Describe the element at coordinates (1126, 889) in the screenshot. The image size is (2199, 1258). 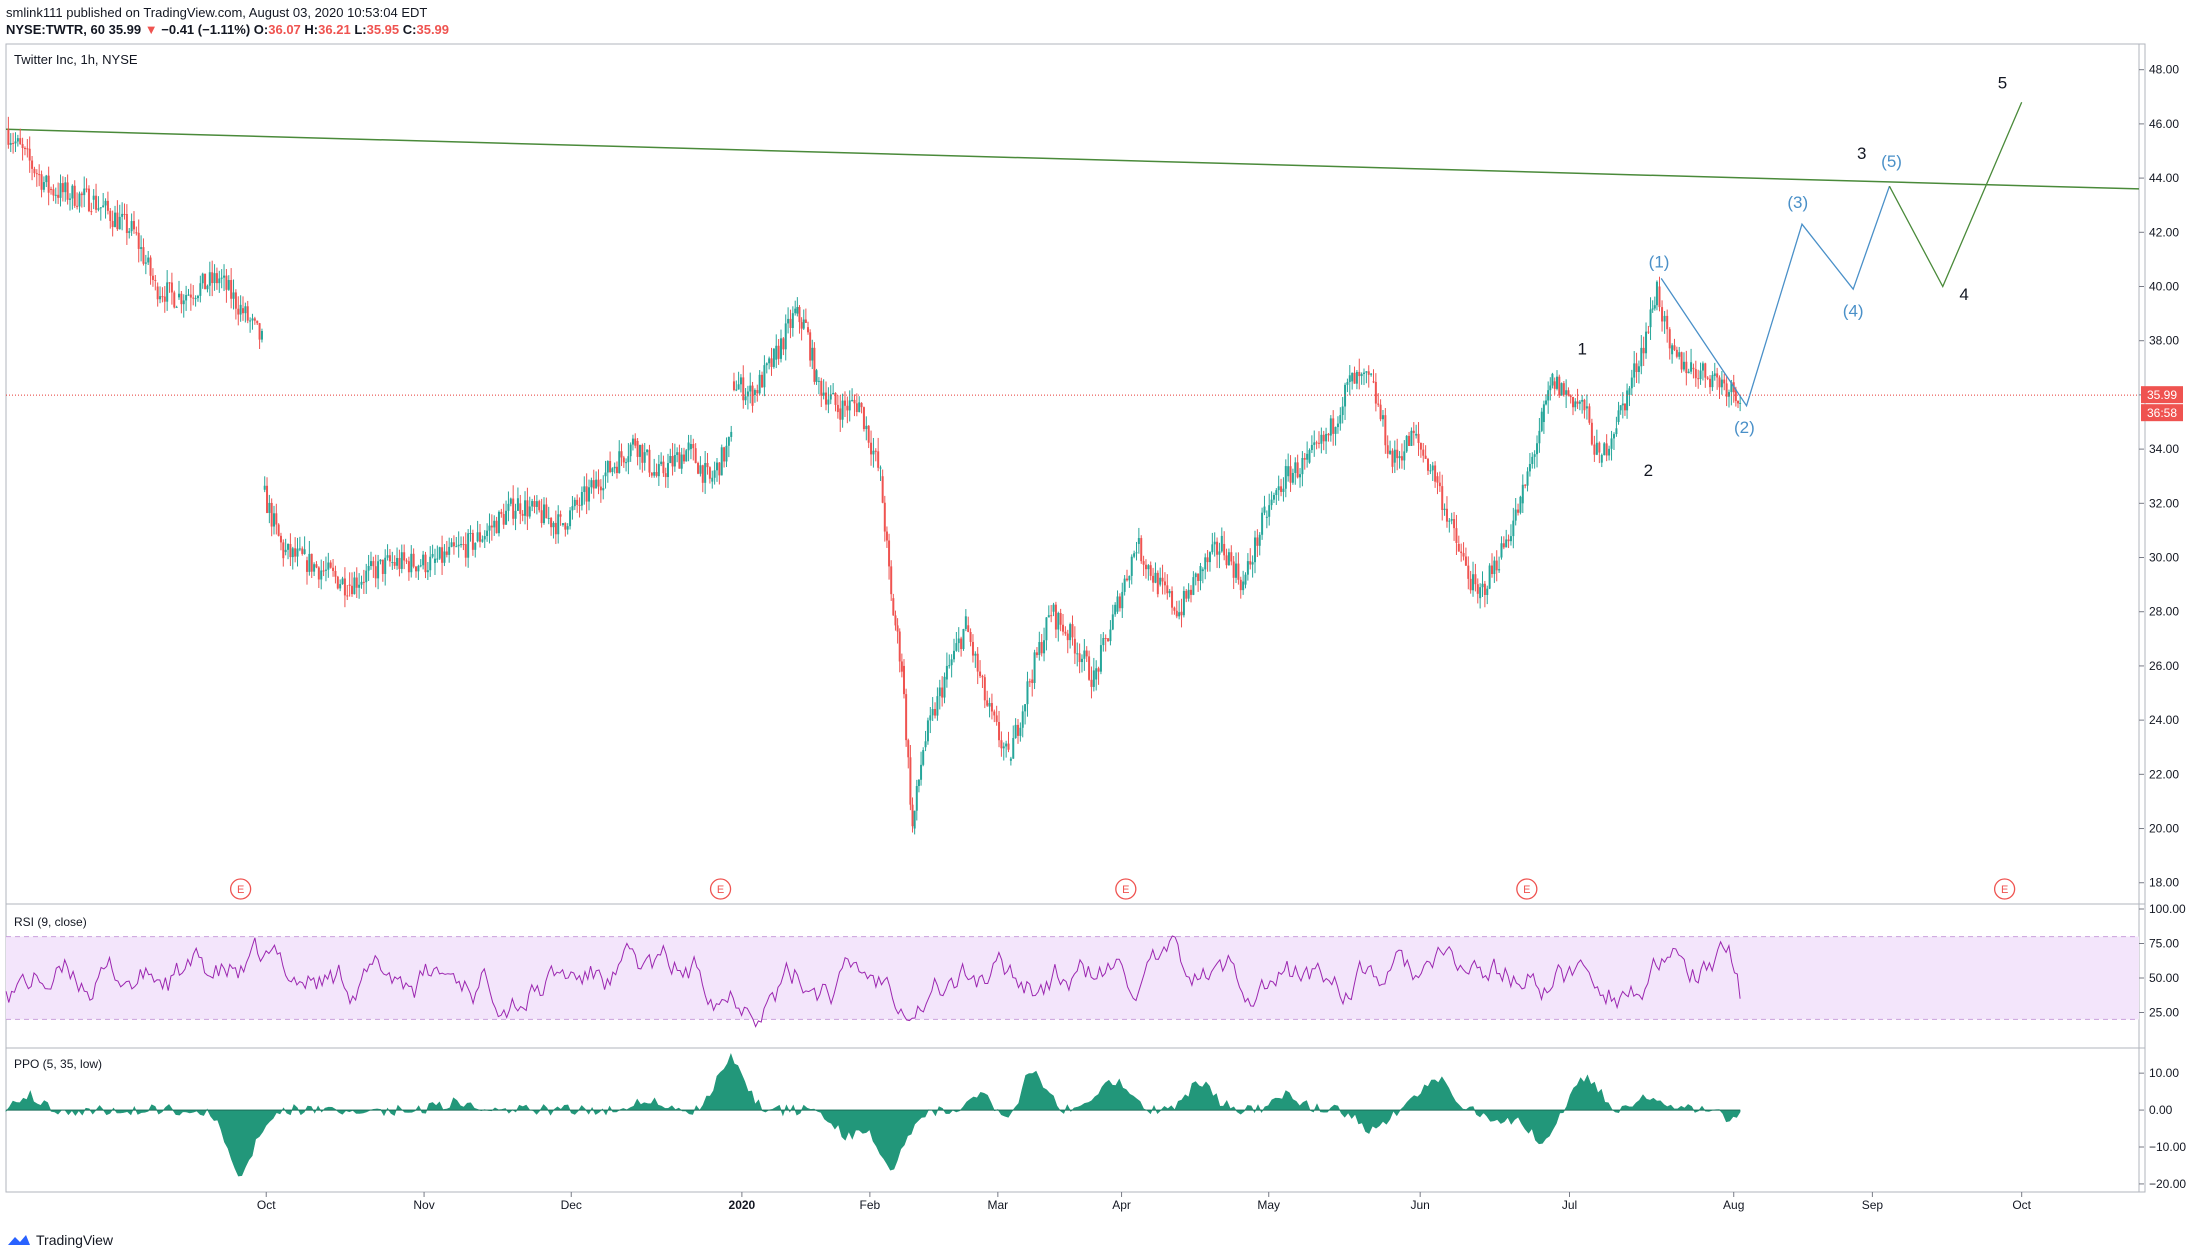
I see `earnings-marker-icon` at that location.